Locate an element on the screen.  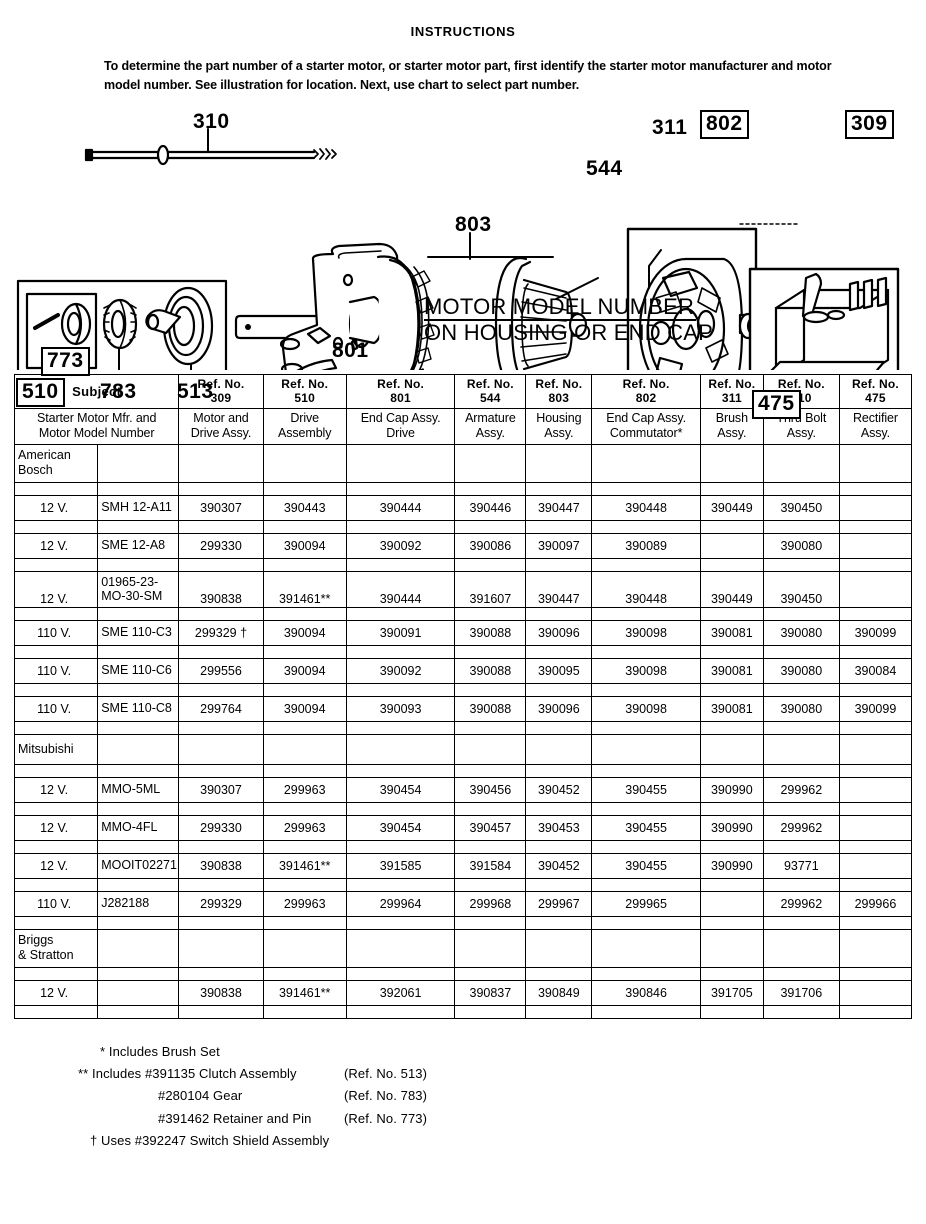
chart-manufacturer-row: American Bosch is located at coordinates (463, 463).